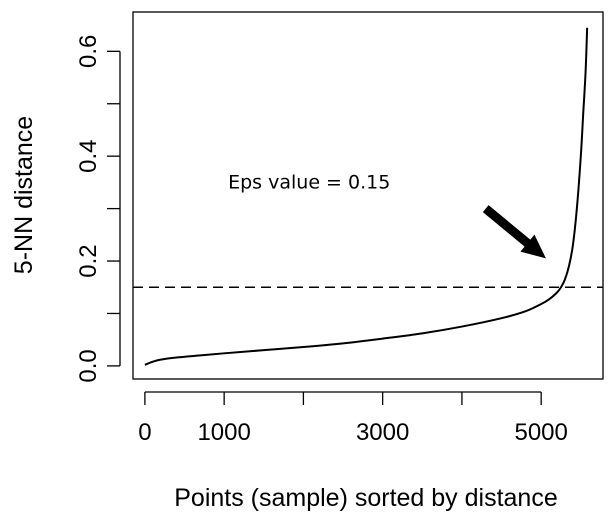 The width and height of the screenshot is (610, 516). I want to click on y-tick-label: 0.4, so click(88, 155).